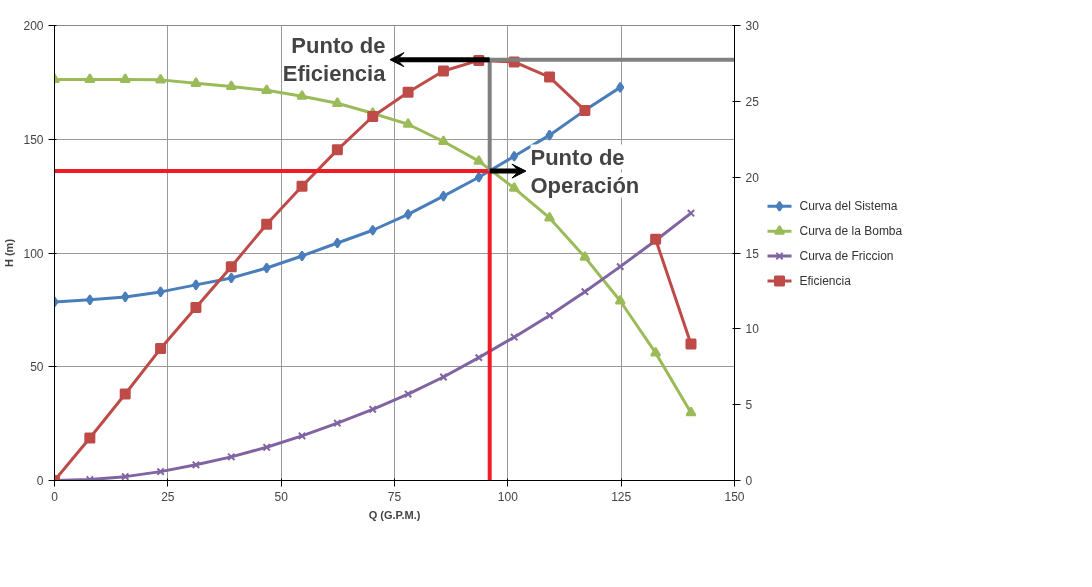  I want to click on x-tick-label: 50, so click(281, 496).